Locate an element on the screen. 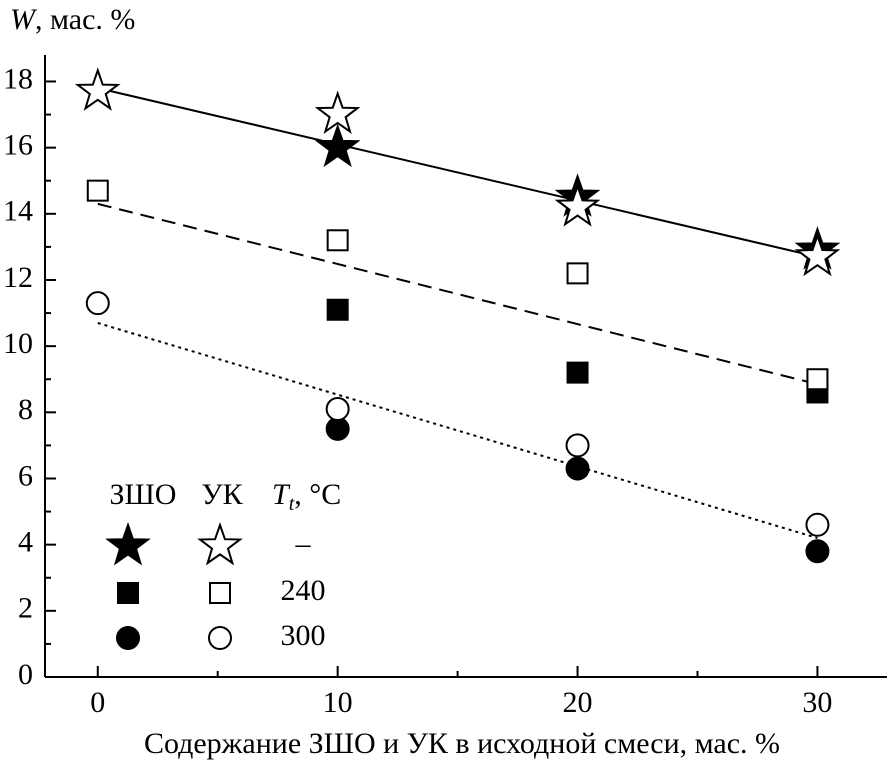 The image size is (892, 767). y-tick-label: 6 is located at coordinates (25, 475).